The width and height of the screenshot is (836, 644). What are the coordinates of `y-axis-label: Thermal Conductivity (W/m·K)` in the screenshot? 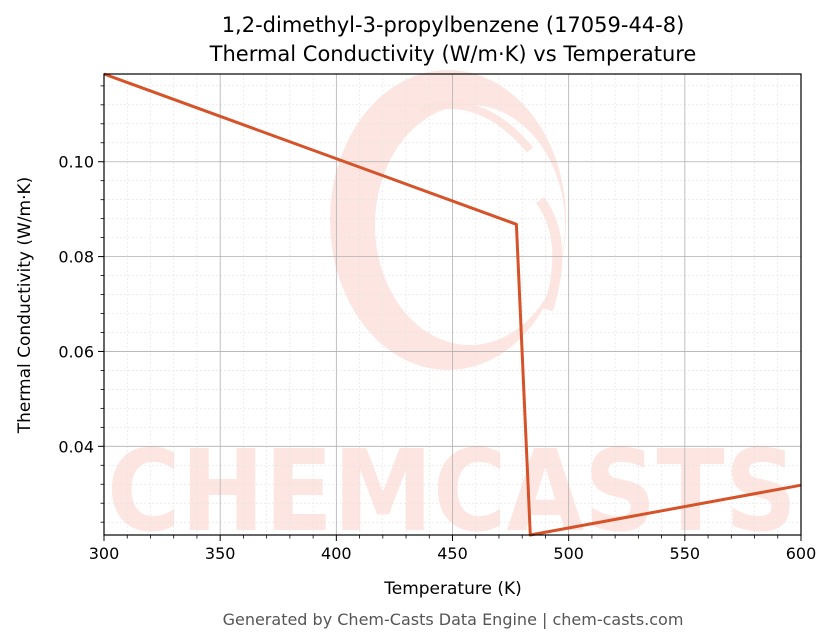 It's located at (25, 306).